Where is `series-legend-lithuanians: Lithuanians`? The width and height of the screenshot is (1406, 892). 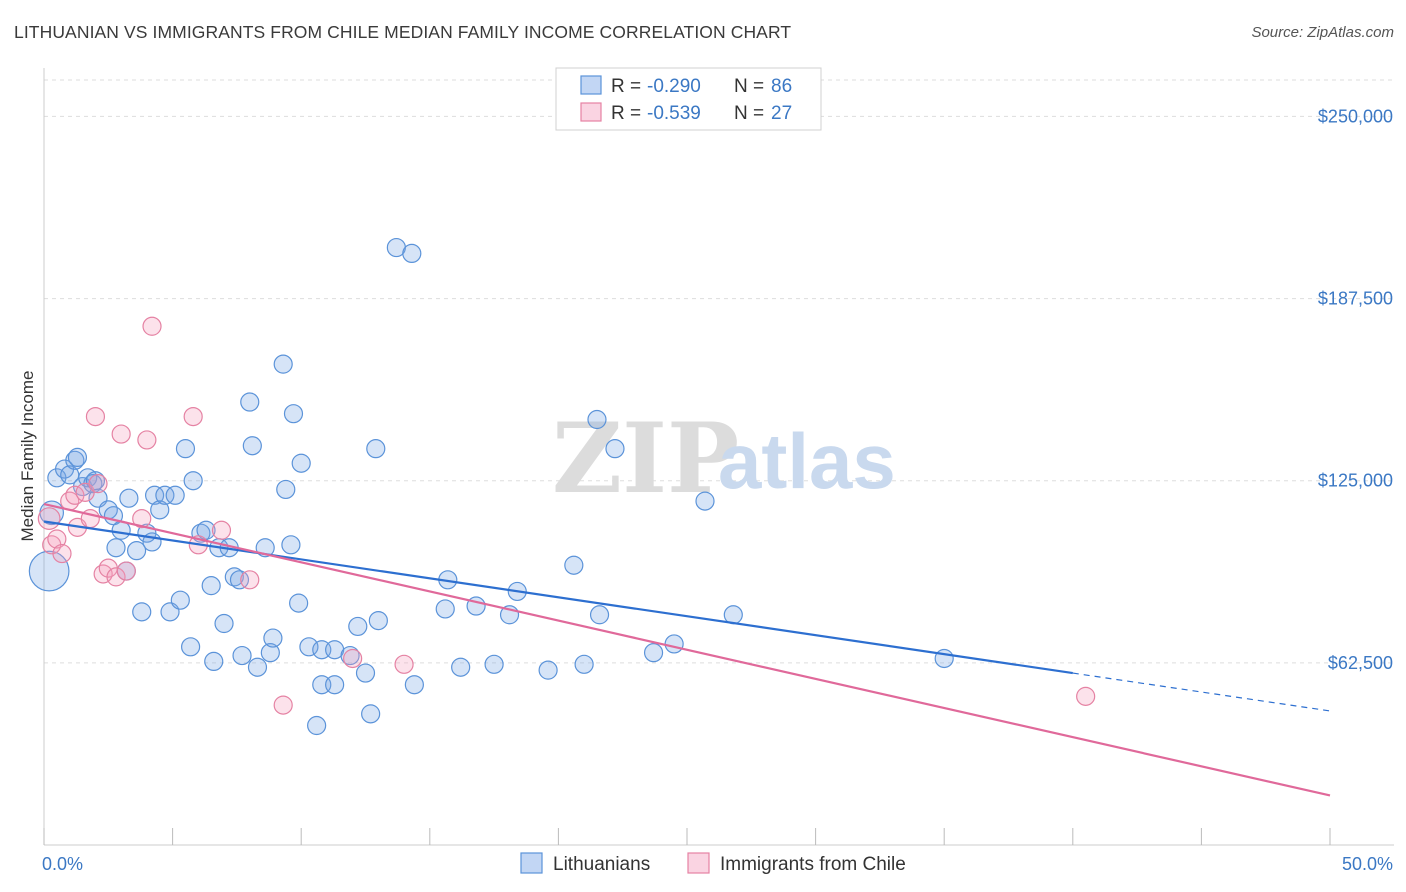 series-legend-lithuanians: Lithuanians is located at coordinates (601, 864).